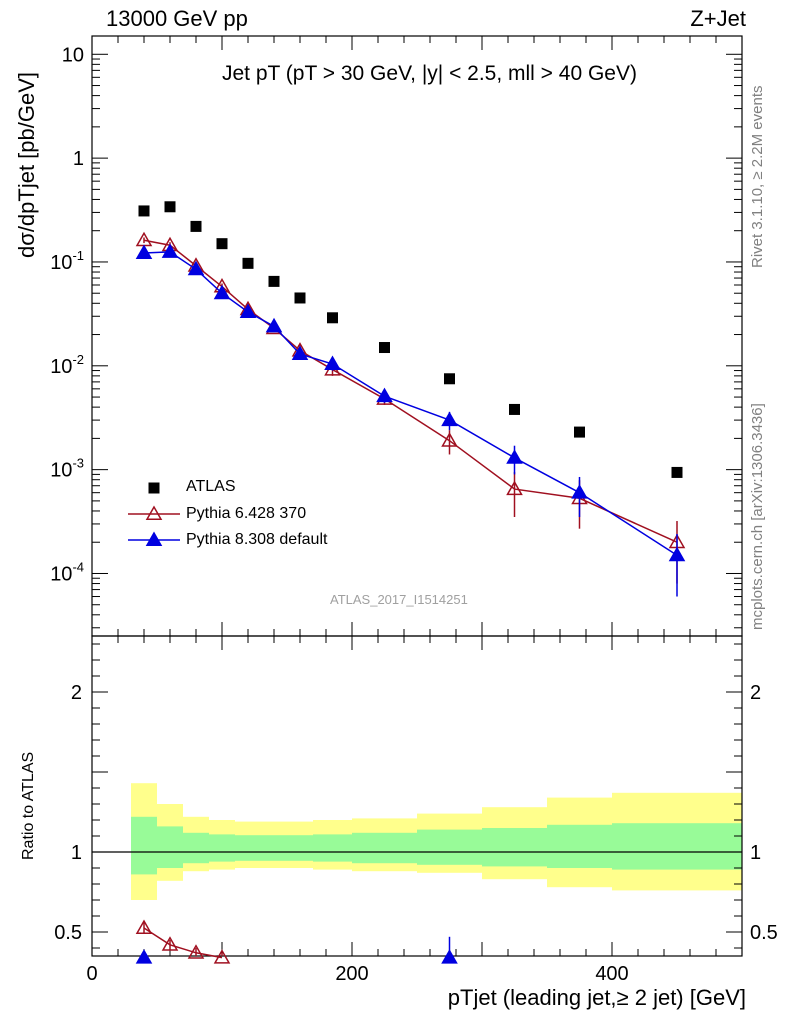 The width and height of the screenshot is (786, 1024). Describe the element at coordinates (28, 805) in the screenshot. I see `ratio-axis-title: Ratio to ATLAS` at that location.